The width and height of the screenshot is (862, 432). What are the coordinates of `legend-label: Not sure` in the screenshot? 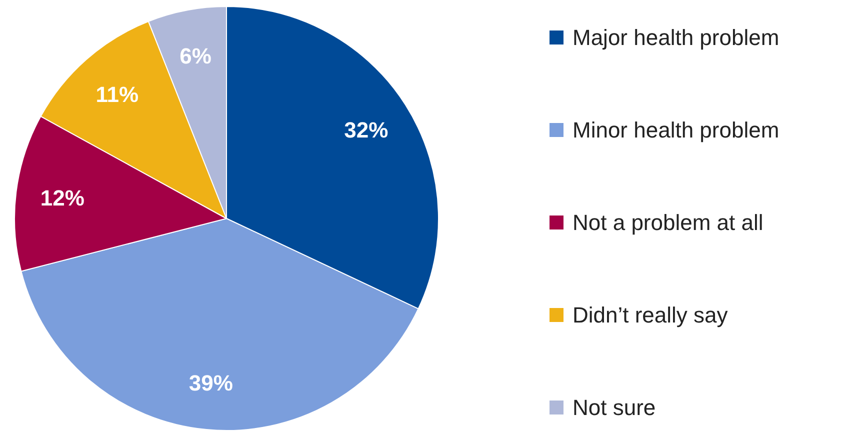 It's located at (614, 407).